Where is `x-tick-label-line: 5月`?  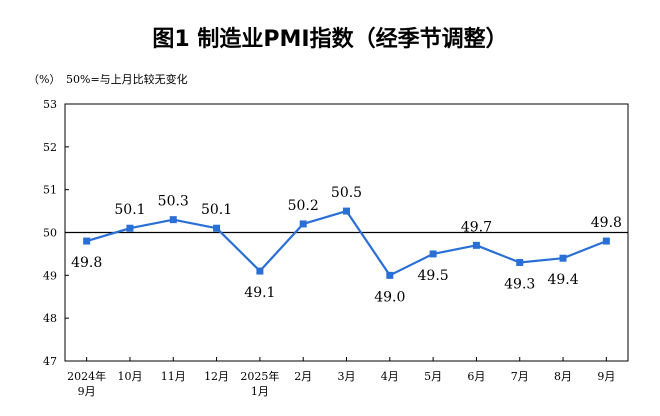 x-tick-label-line: 5月 is located at coordinates (433, 376).